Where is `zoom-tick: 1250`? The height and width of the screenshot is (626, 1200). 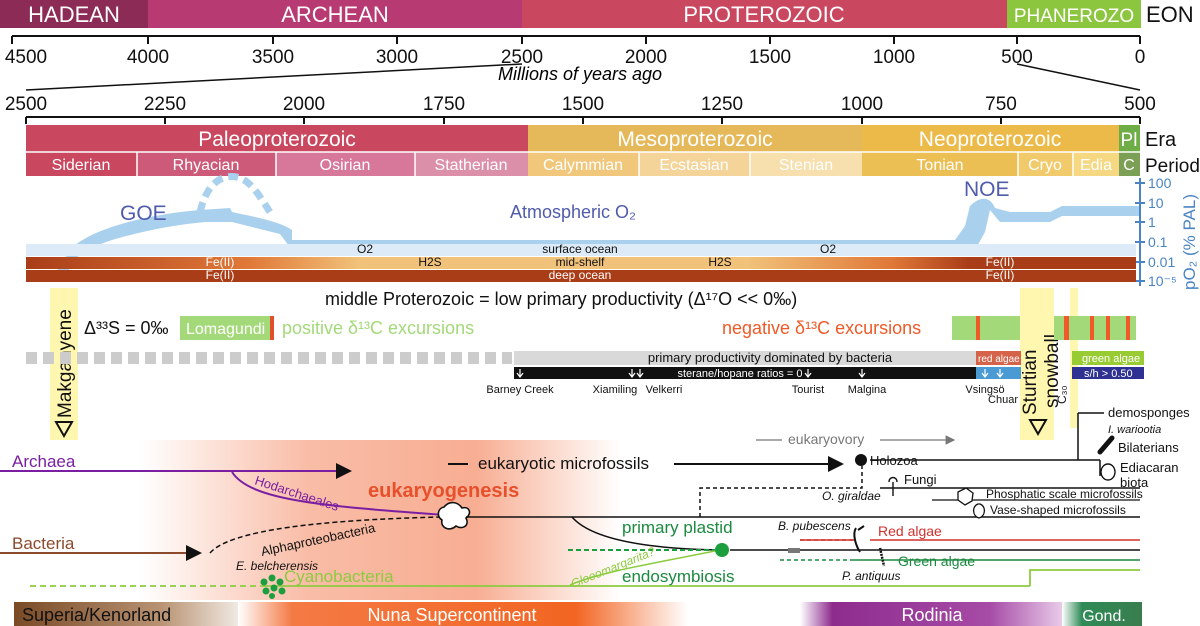 zoom-tick: 1250 is located at coordinates (722, 104).